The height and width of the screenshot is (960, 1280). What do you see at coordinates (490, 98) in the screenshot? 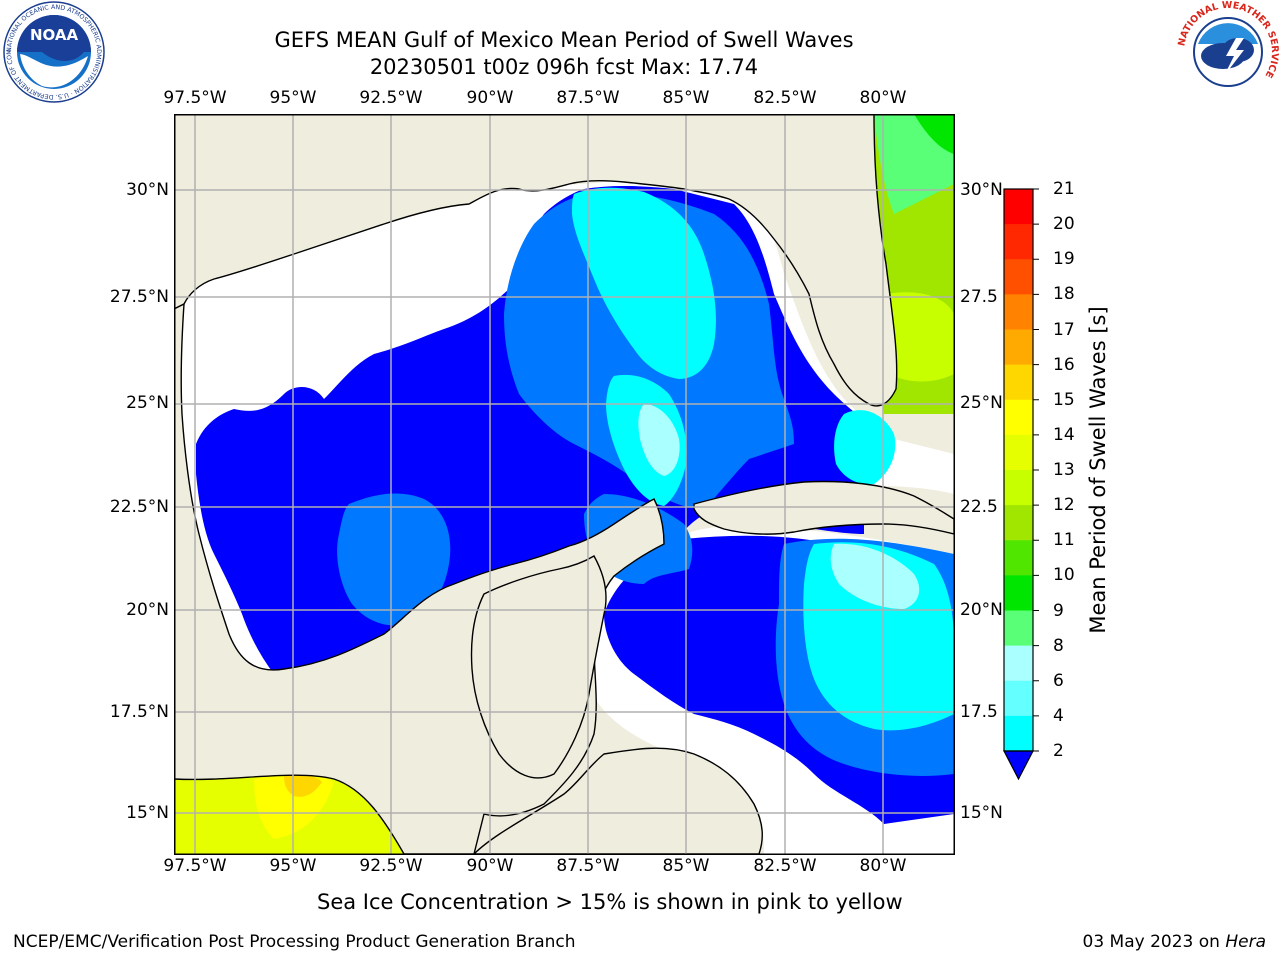
I see `lon-label-top: 90°W` at bounding box center [490, 98].